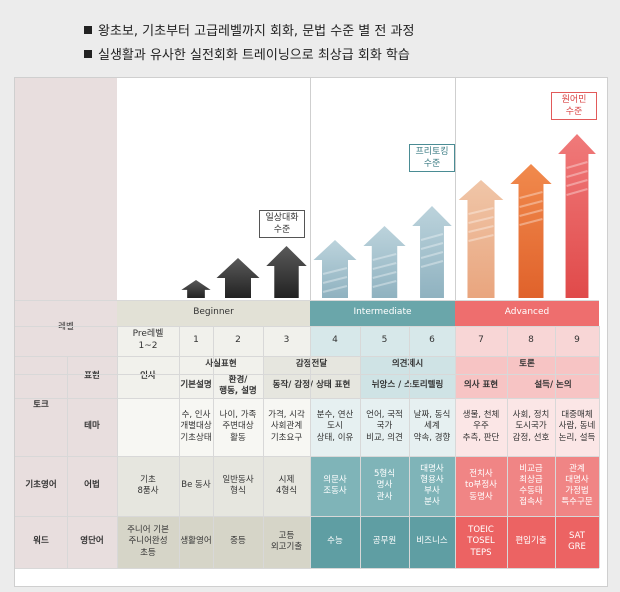  I want to click on row-label-theme: 테마, so click(92, 426).